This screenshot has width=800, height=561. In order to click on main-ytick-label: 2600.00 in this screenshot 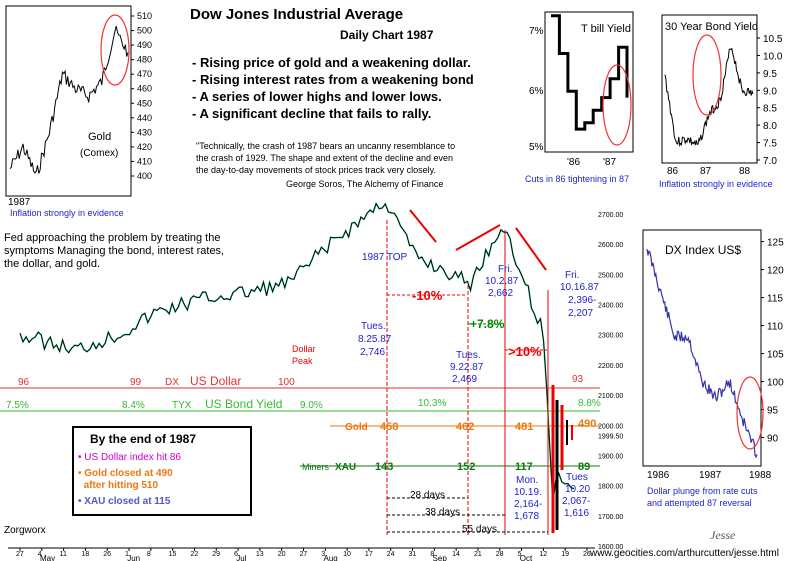, I will do `click(610, 245)`.